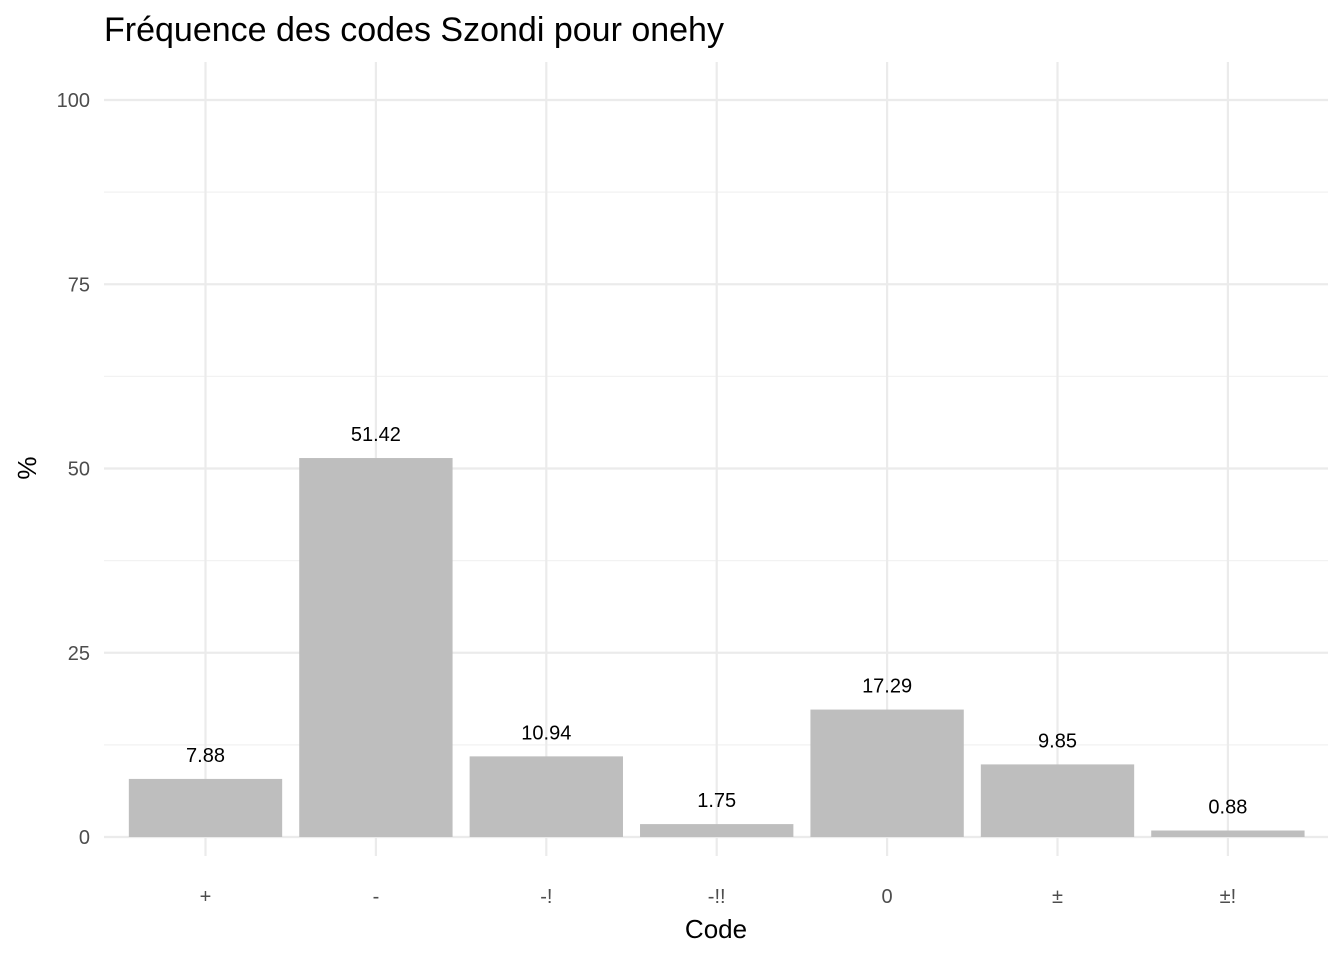  I want to click on x-tick-label: -!!, so click(717, 897).